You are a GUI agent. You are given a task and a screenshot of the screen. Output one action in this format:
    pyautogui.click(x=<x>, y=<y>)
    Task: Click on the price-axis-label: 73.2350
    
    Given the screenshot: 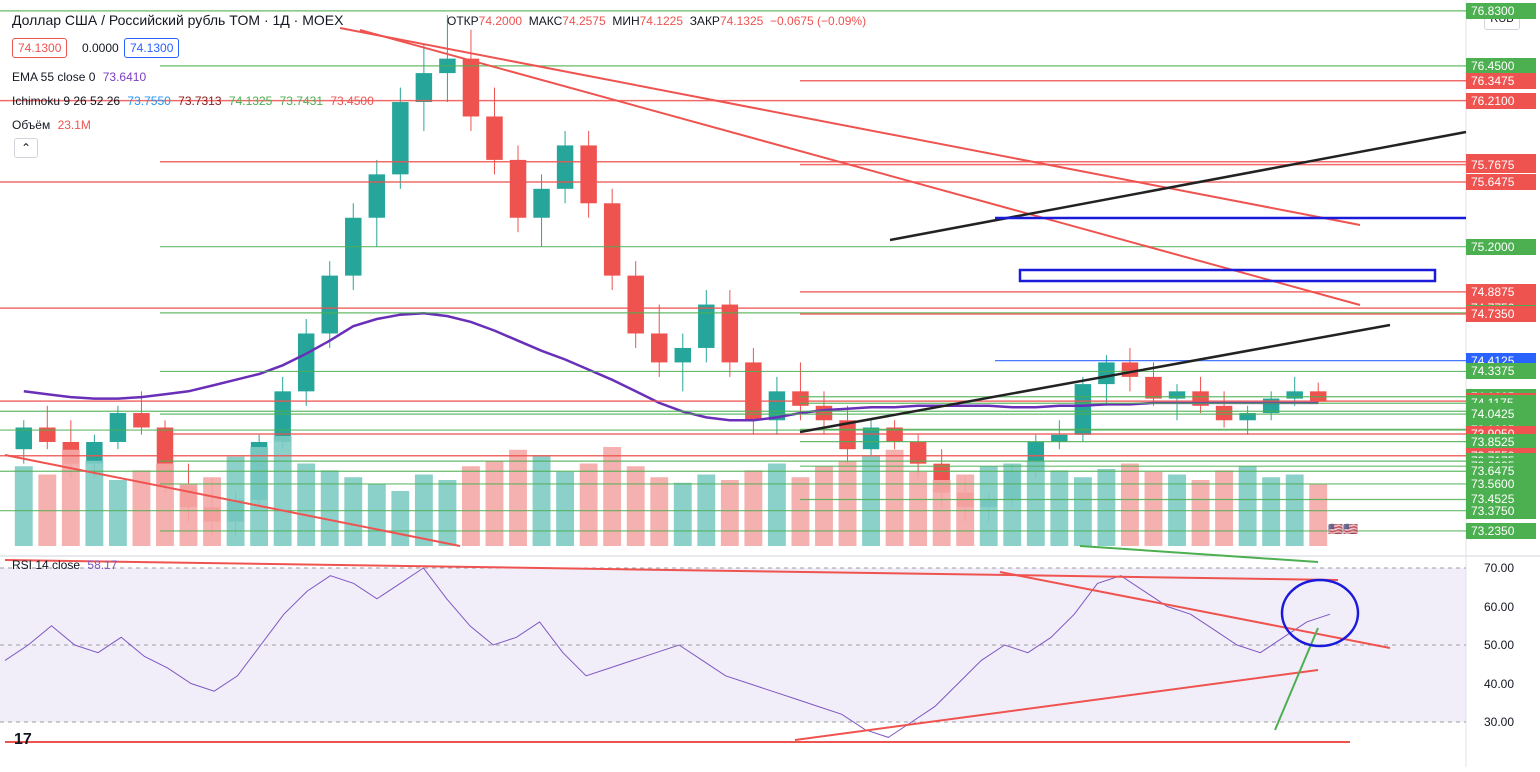 What is the action you would take?
    pyautogui.click(x=1501, y=531)
    